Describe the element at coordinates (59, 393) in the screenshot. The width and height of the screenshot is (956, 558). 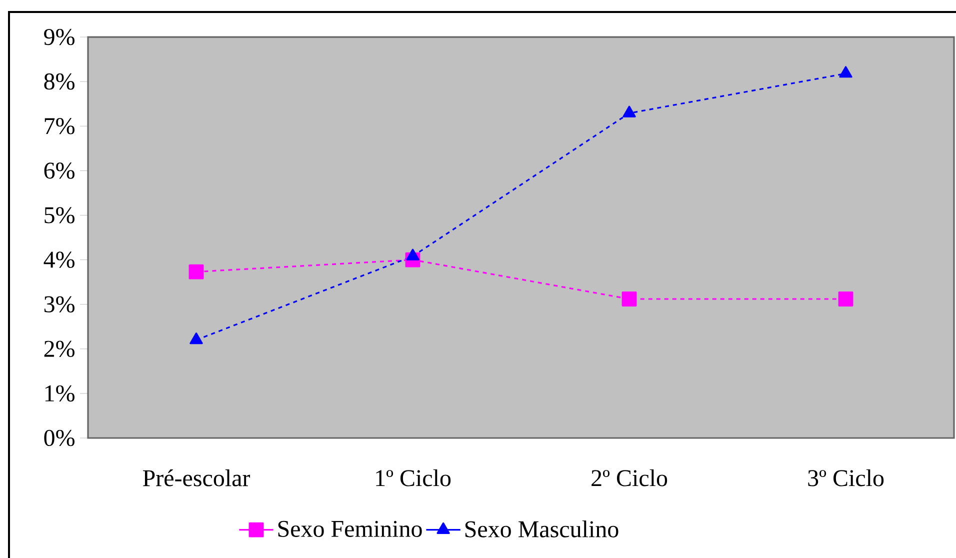
I see `y-tick-label: 1%` at that location.